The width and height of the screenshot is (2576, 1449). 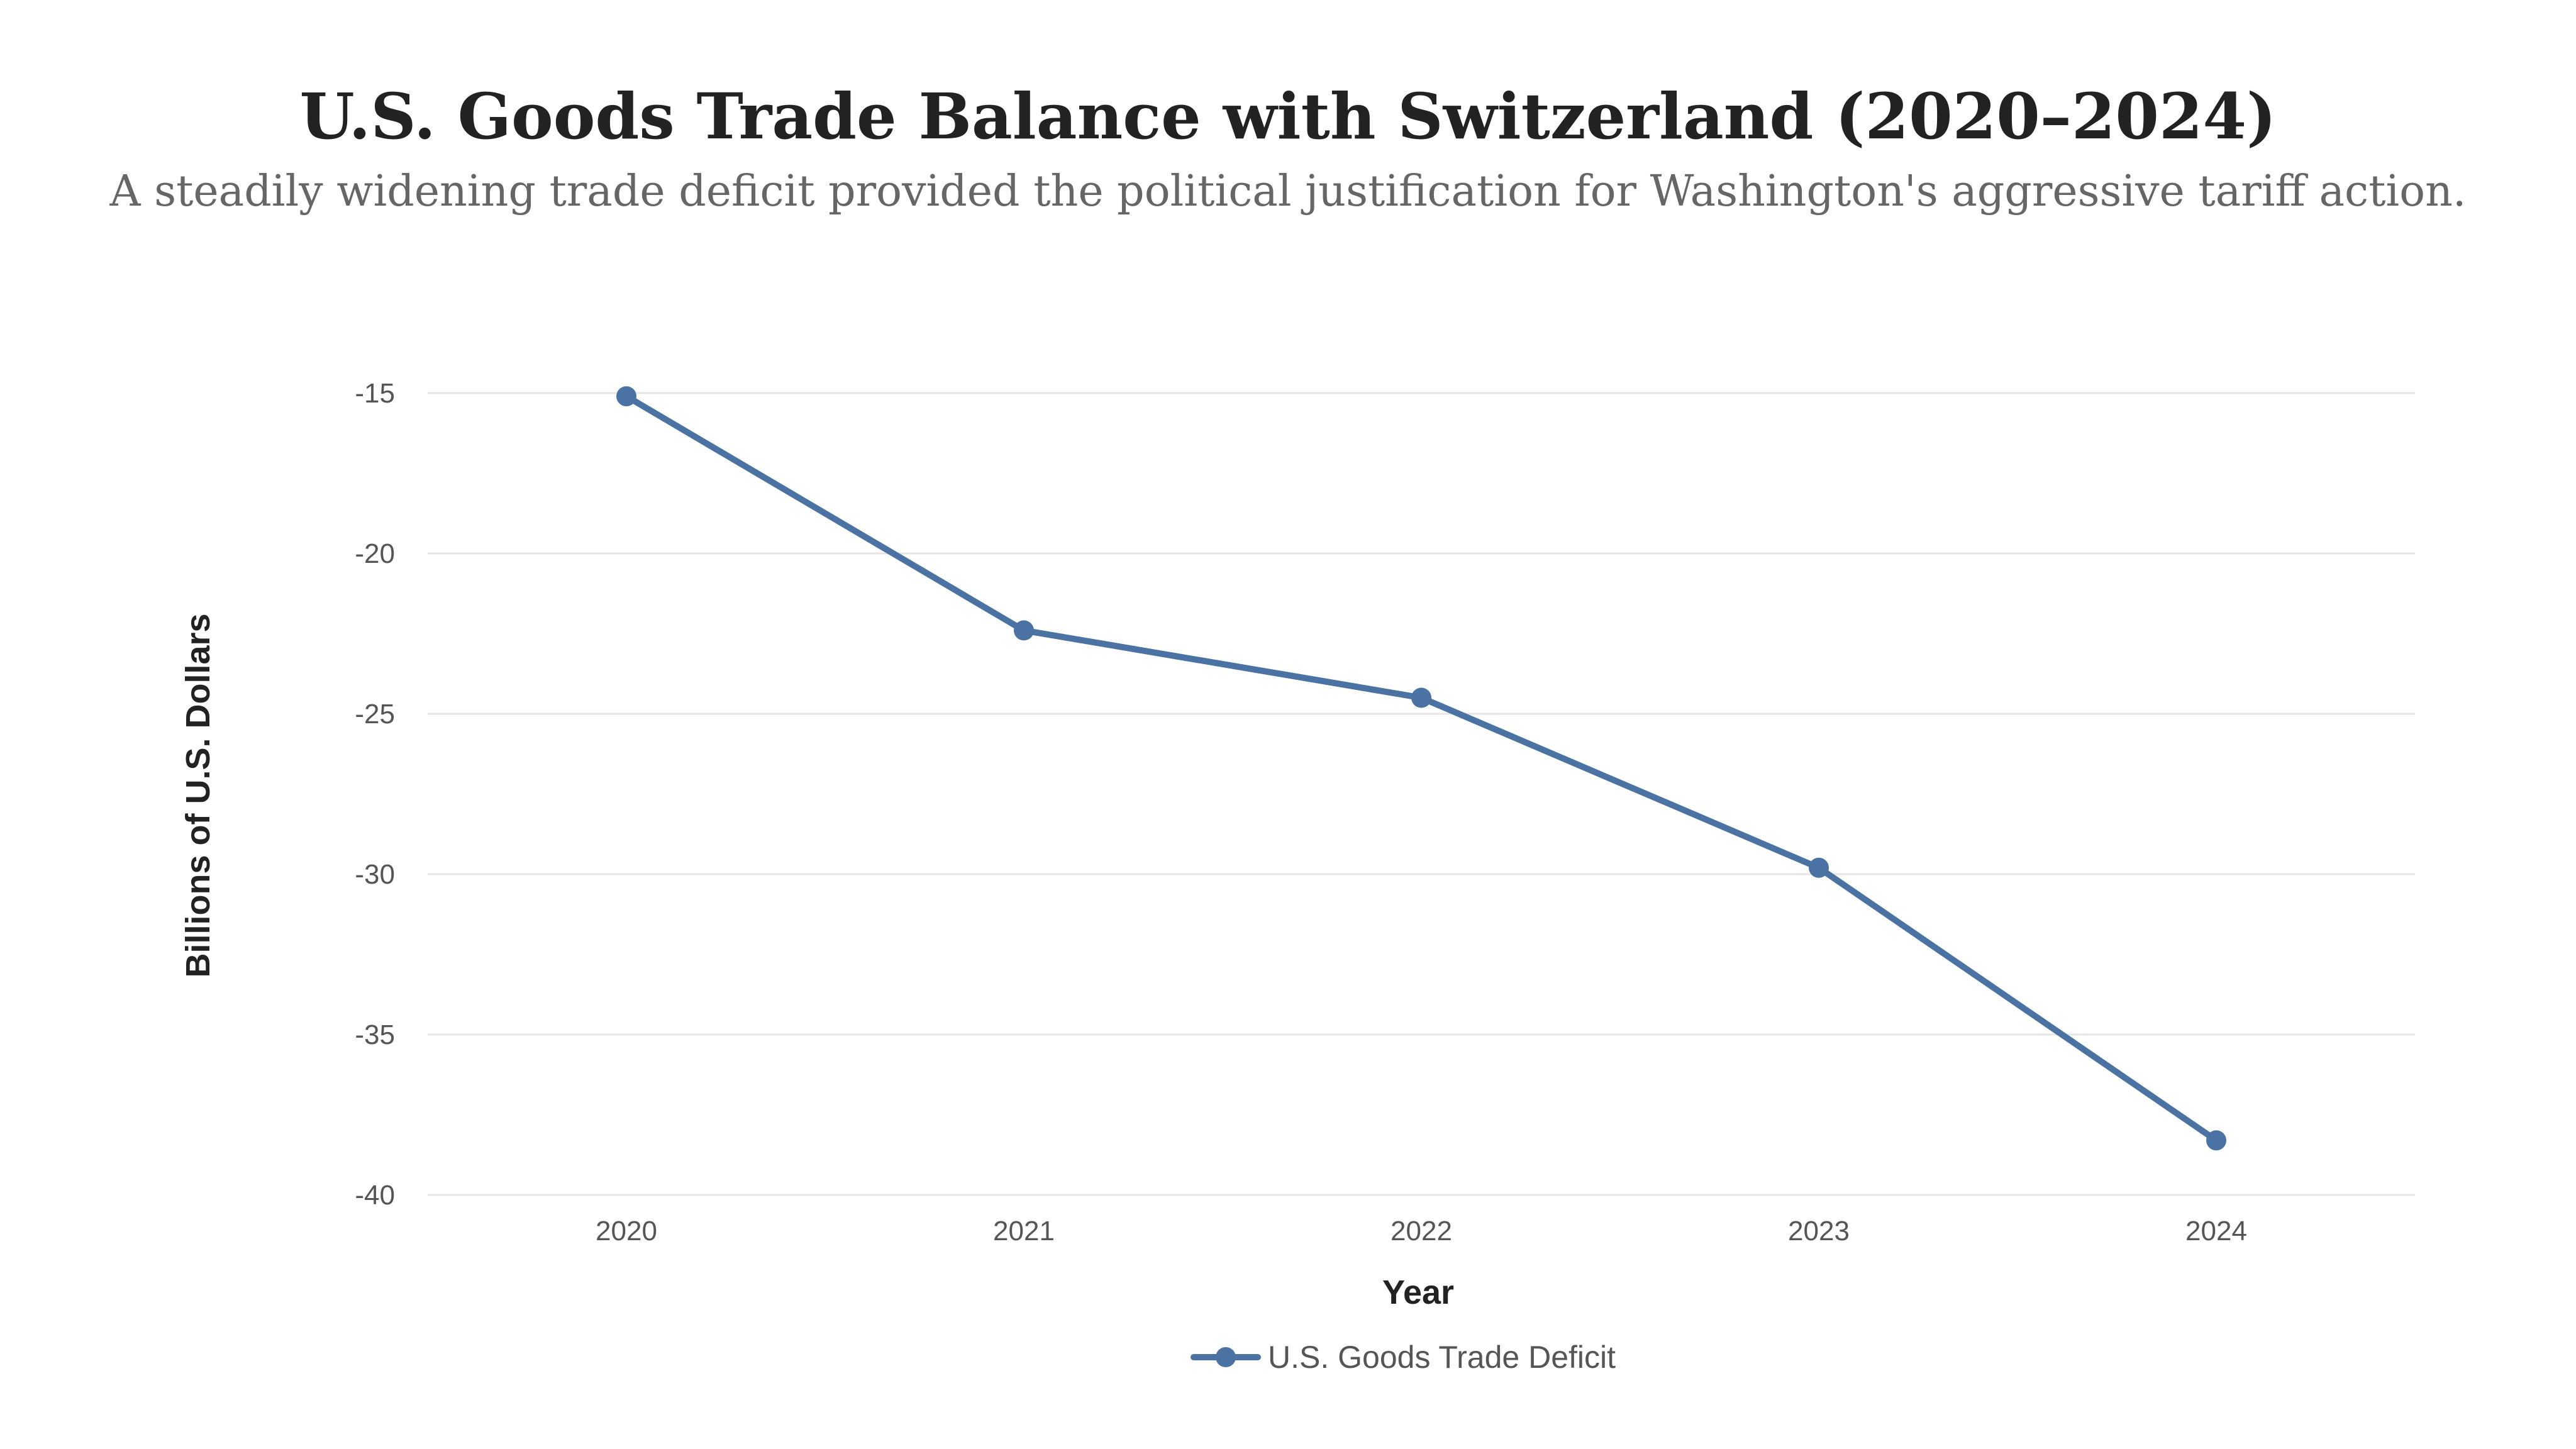 What do you see at coordinates (1226, 1357) in the screenshot?
I see `legend-dot-marker` at bounding box center [1226, 1357].